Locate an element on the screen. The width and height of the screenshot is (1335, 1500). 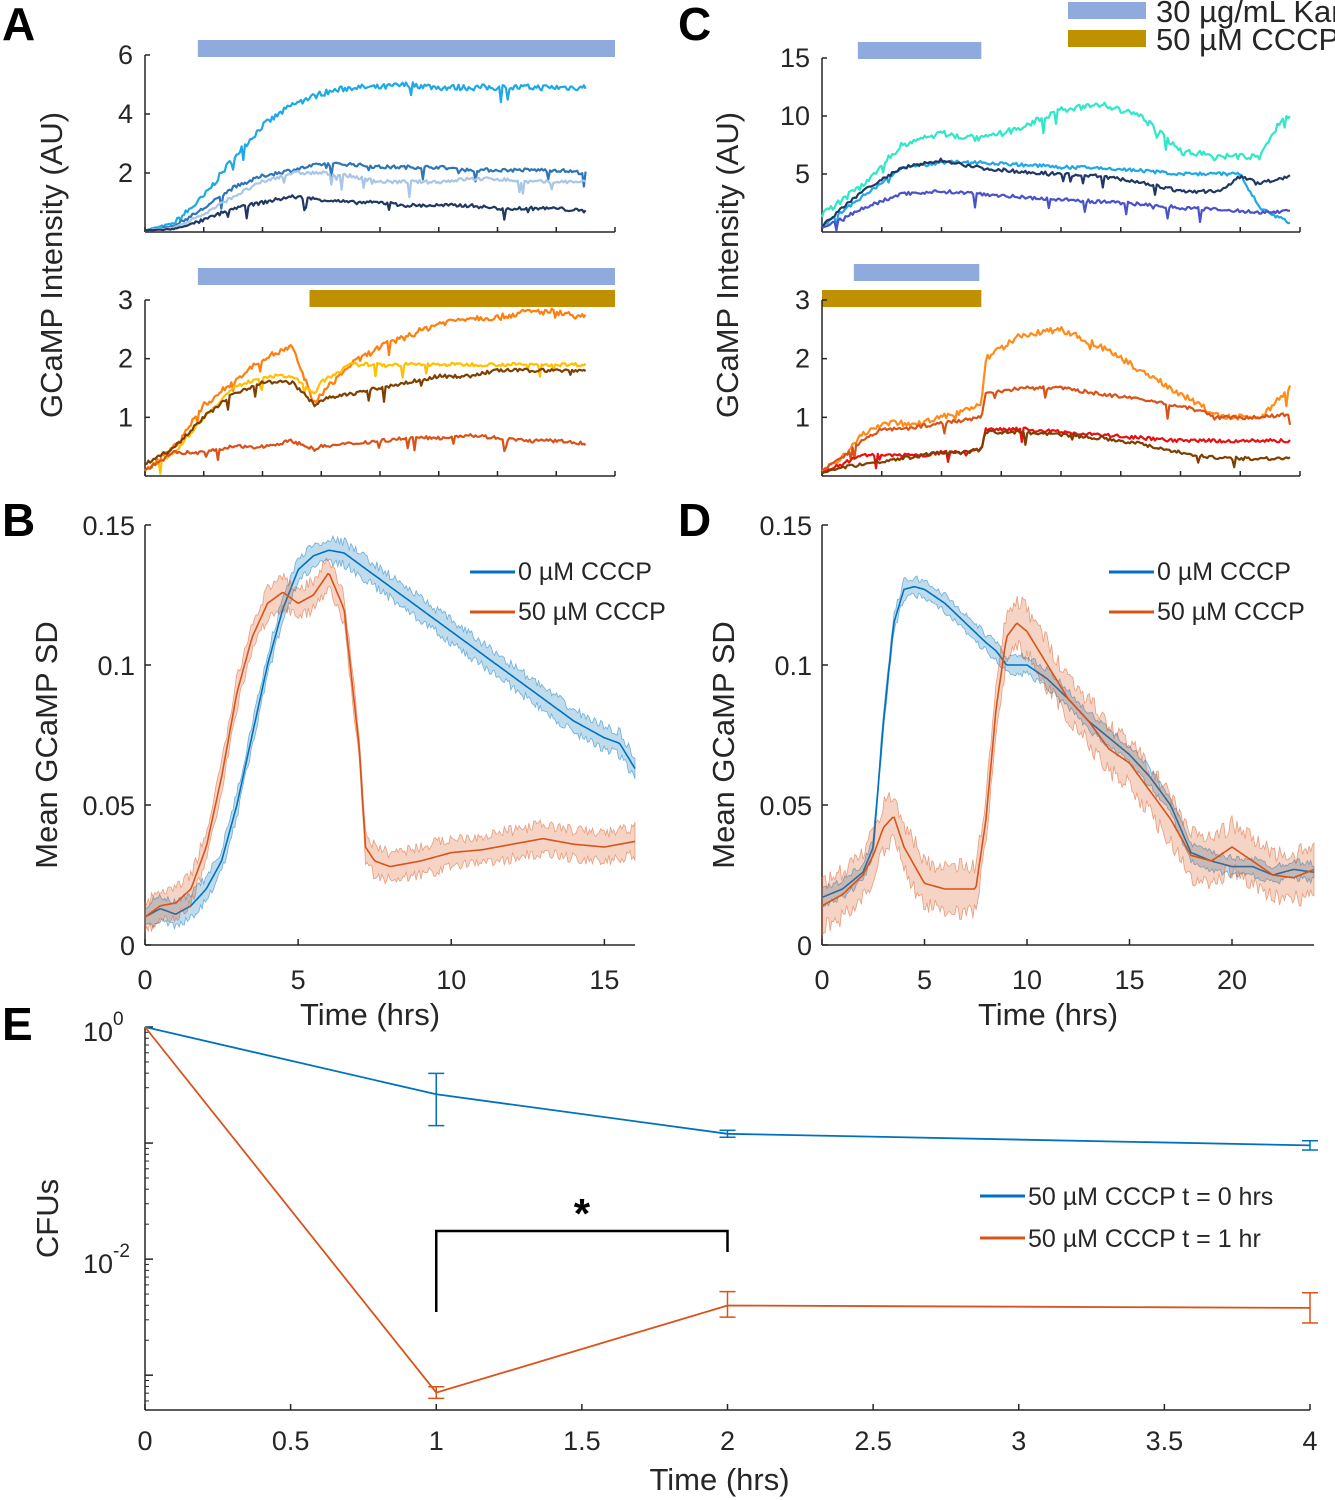
panel-label-d: D is located at coordinates (694, 520).